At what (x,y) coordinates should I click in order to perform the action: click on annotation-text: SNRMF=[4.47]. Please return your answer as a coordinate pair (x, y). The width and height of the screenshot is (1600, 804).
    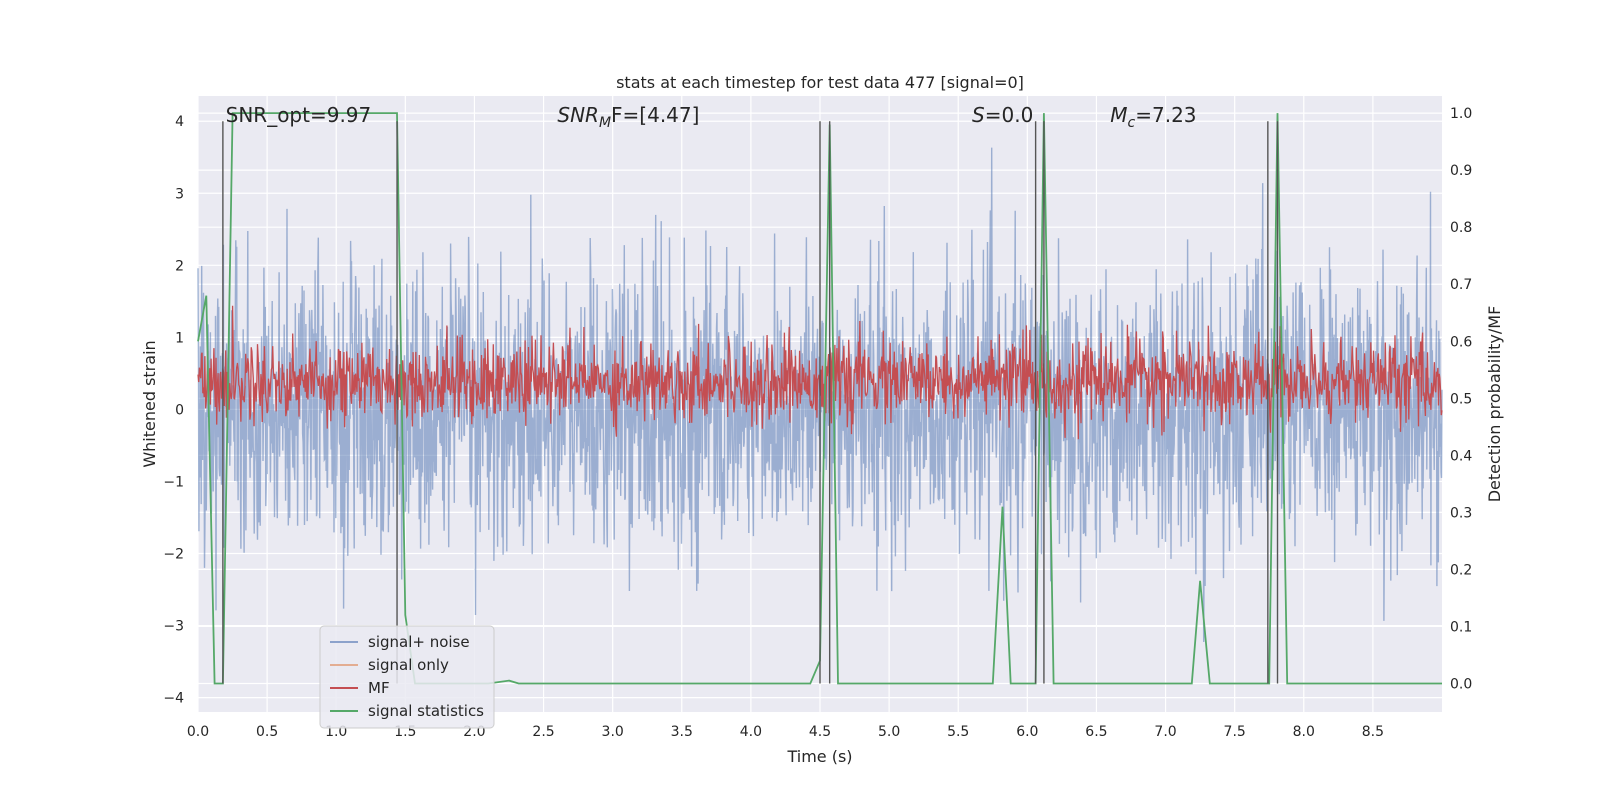
    Looking at the image, I should click on (628, 117).